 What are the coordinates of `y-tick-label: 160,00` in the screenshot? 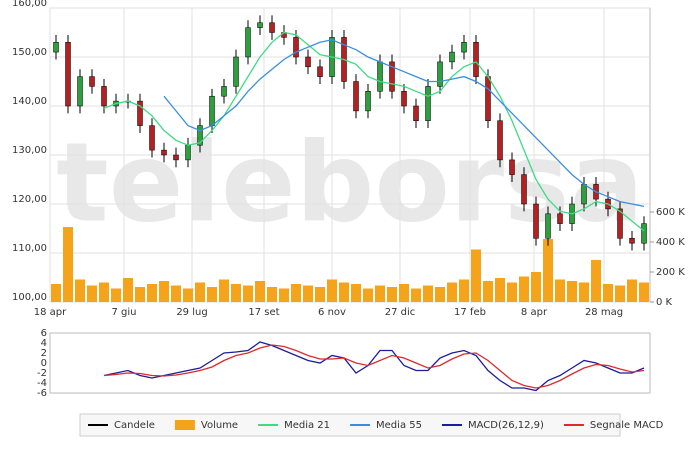 It's located at (29, 4).